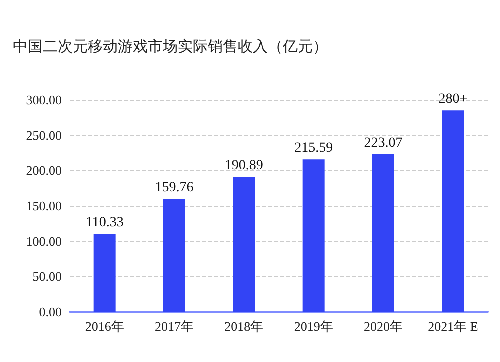 Image resolution: width=500 pixels, height=362 pixels. What do you see at coordinates (453, 326) in the screenshot?
I see `x-tick-label: 2021年 E` at bounding box center [453, 326].